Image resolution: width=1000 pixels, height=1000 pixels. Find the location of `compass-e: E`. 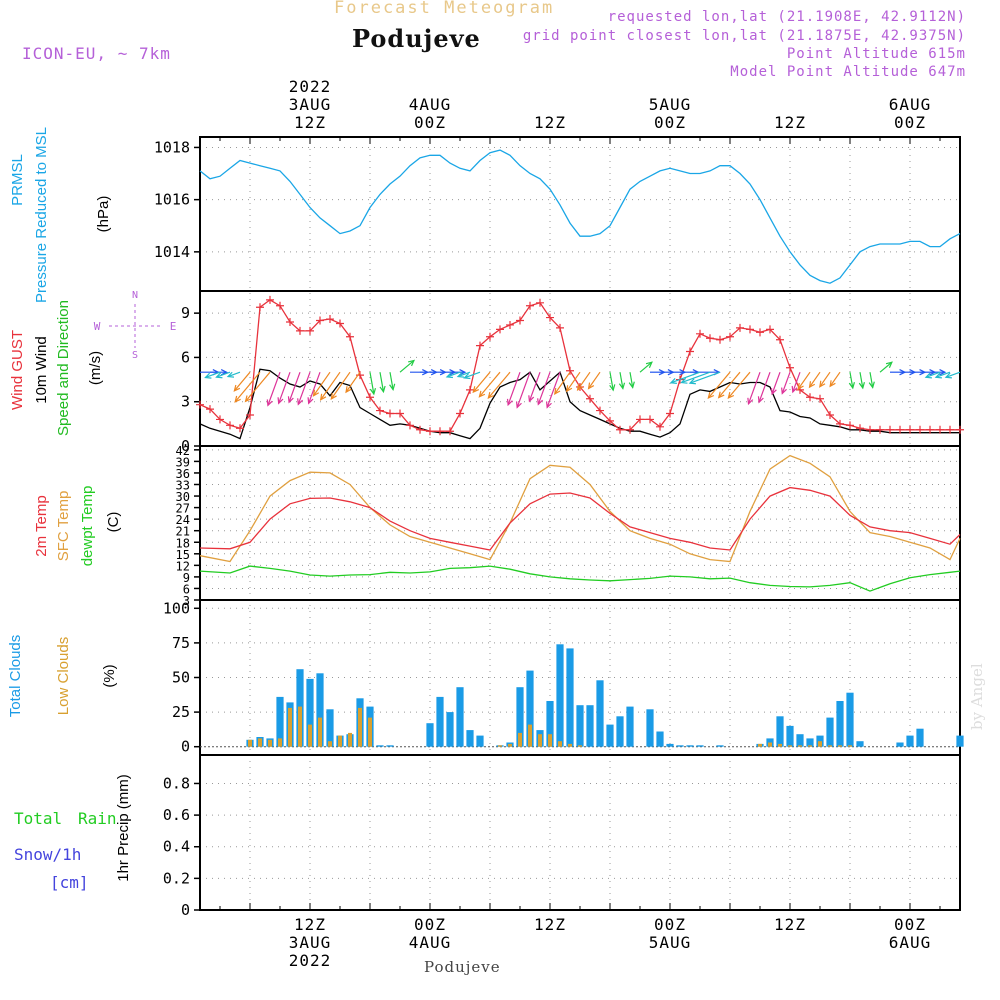

compass-e: E is located at coordinates (173, 326).